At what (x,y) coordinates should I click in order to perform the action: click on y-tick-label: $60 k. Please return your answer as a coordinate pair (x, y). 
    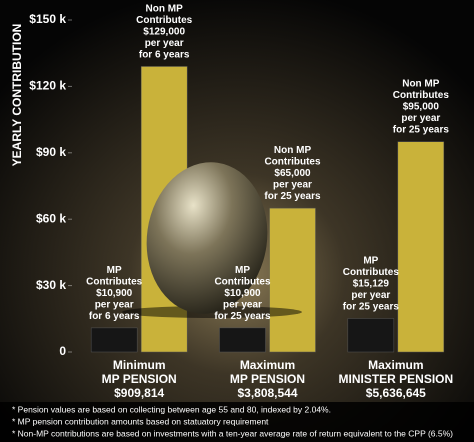
    Looking at the image, I should click on (51, 218).